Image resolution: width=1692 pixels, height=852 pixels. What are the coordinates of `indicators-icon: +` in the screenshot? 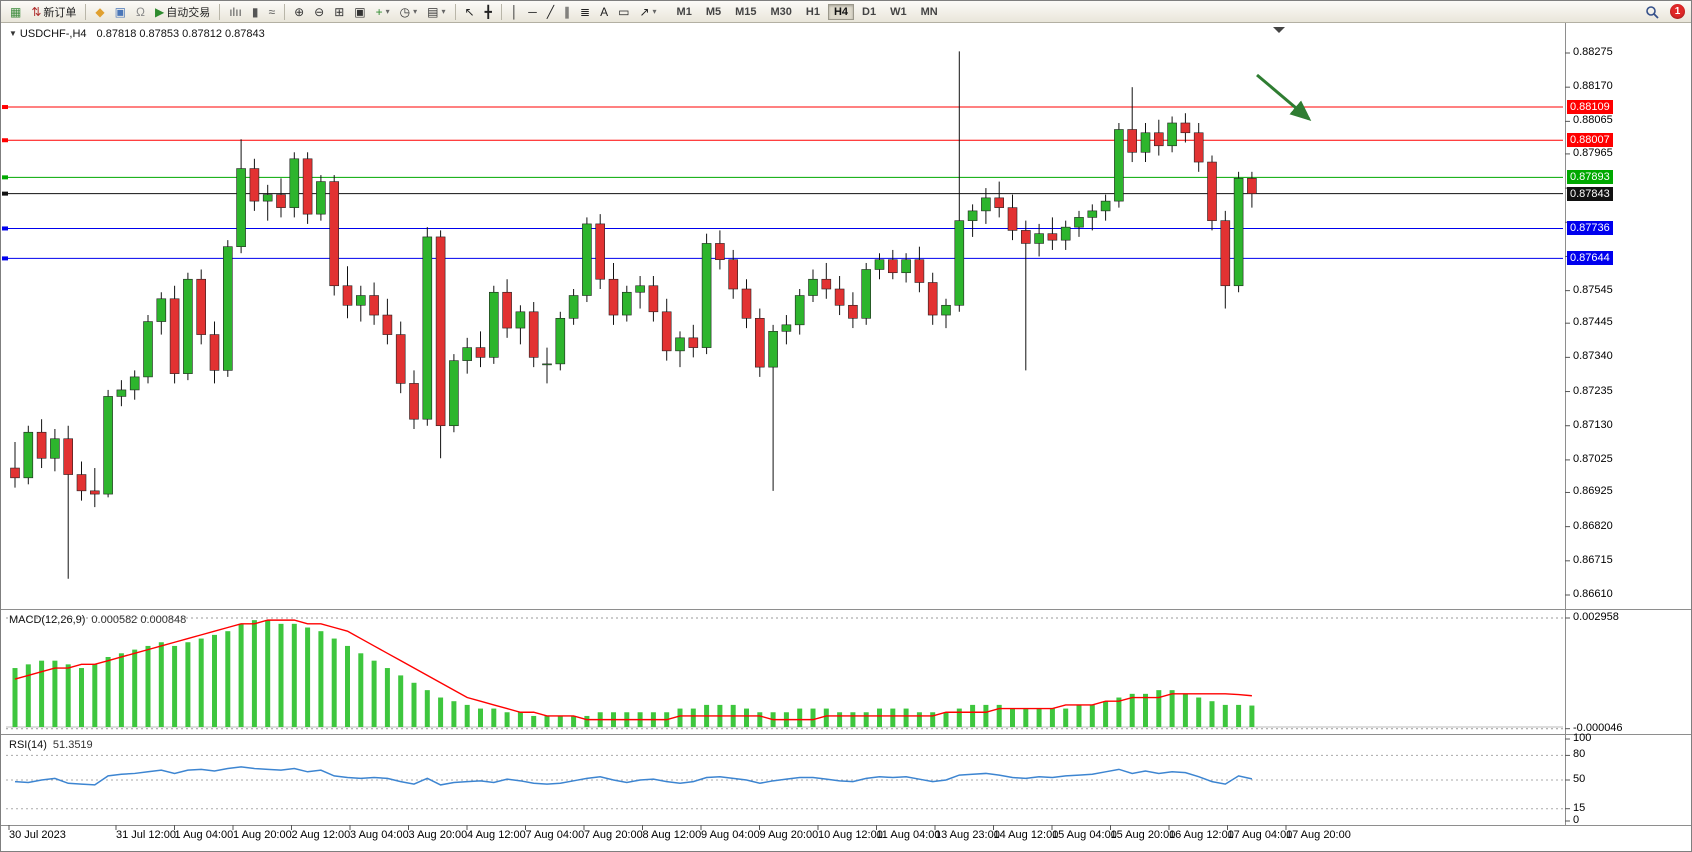 It's located at (379, 11).